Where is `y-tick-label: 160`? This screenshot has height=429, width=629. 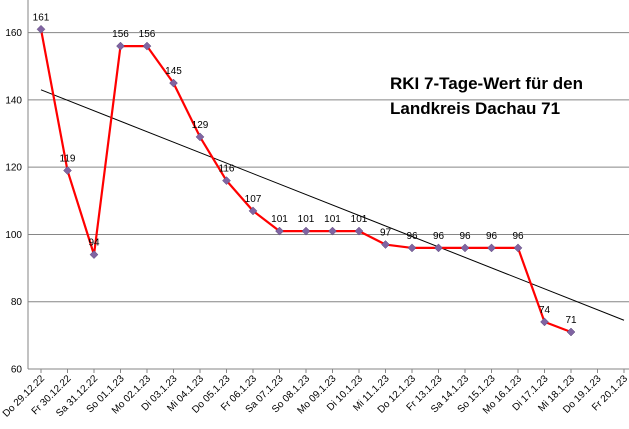
y-tick-label: 160 is located at coordinates (13, 33).